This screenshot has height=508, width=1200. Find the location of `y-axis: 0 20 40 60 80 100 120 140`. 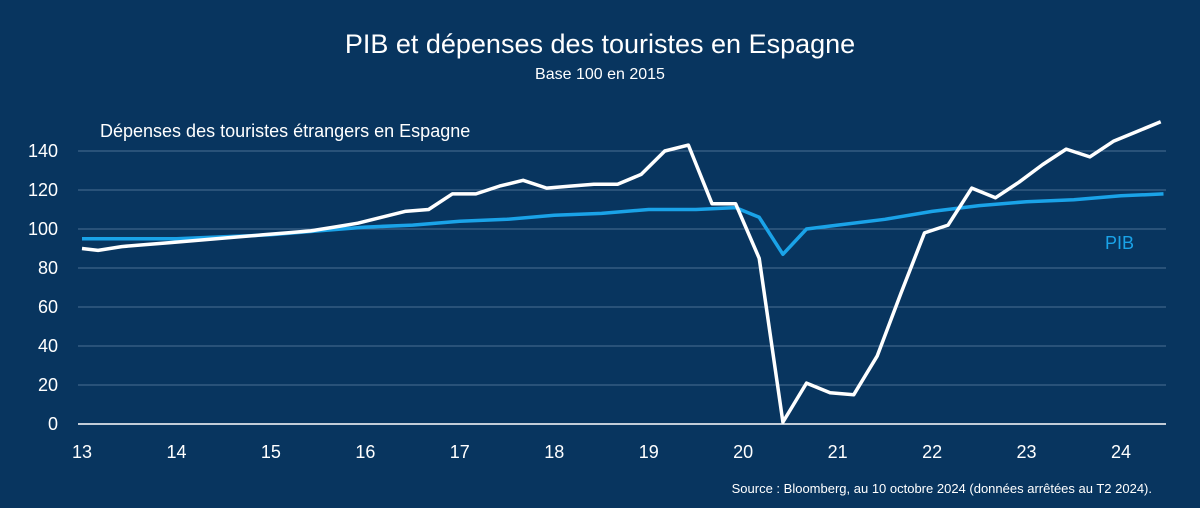

y-axis: 0 20 40 60 80 100 120 140 is located at coordinates (43, 287).